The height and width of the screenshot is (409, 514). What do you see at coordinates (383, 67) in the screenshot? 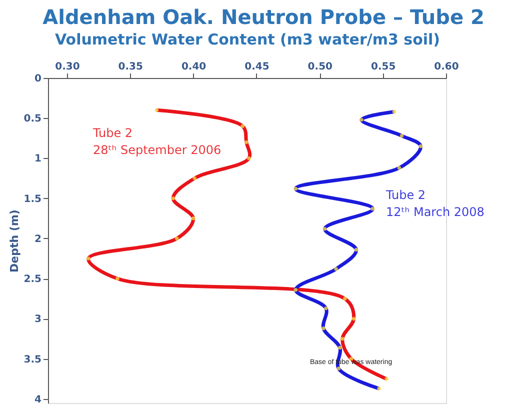
I see `x-tick-label: 0.55` at bounding box center [383, 67].